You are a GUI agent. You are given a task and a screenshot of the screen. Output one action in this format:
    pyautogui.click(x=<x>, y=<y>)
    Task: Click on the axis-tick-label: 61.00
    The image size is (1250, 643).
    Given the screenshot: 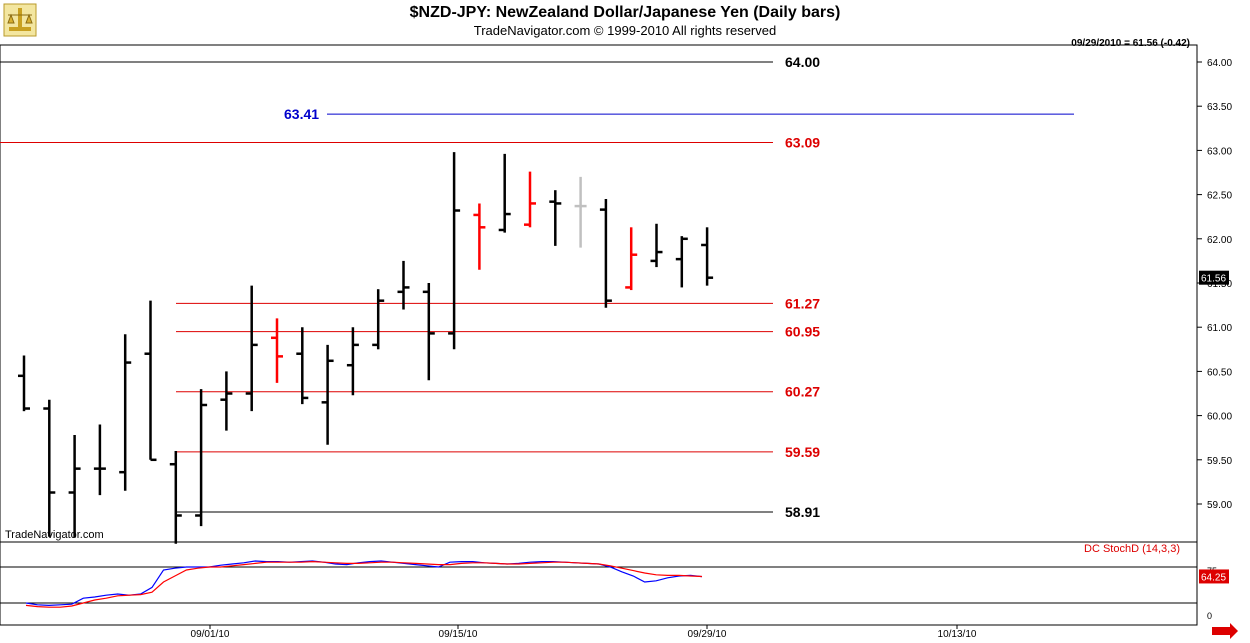 What is the action you would take?
    pyautogui.click(x=1219, y=328)
    